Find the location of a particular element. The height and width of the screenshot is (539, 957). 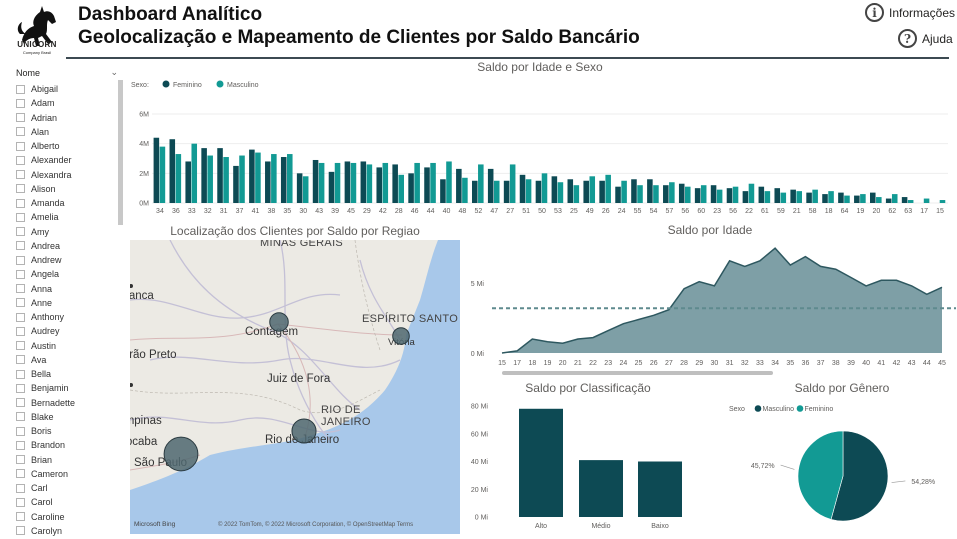

pie-slice-feminino is located at coordinates (820, 475).